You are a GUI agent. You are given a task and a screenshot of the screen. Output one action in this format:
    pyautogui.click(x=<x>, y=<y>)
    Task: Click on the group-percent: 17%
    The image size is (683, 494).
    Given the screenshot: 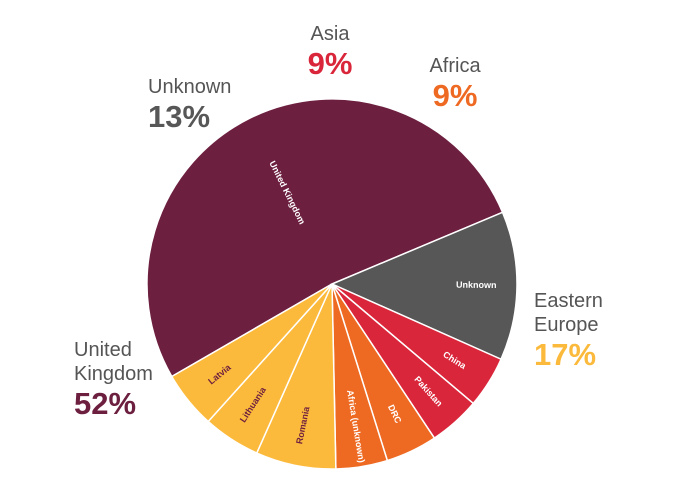 What is the action you would take?
    pyautogui.click(x=565, y=354)
    